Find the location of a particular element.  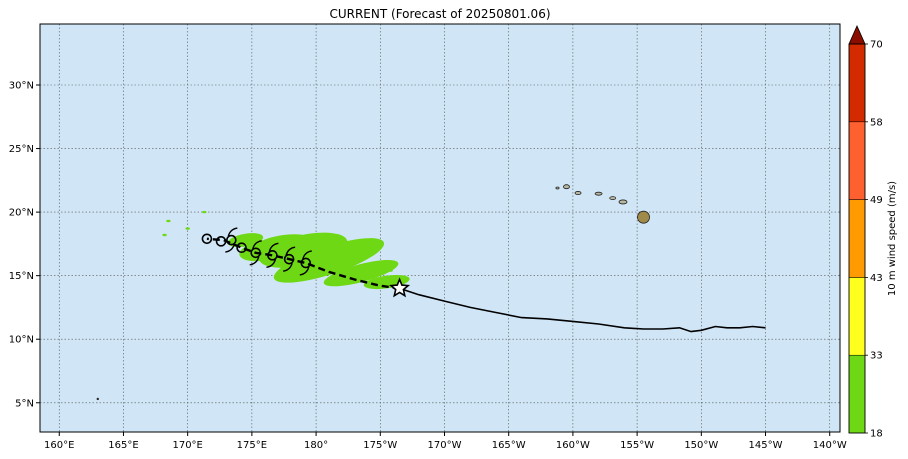

lon-tick-label: 160°W is located at coordinates (573, 445).